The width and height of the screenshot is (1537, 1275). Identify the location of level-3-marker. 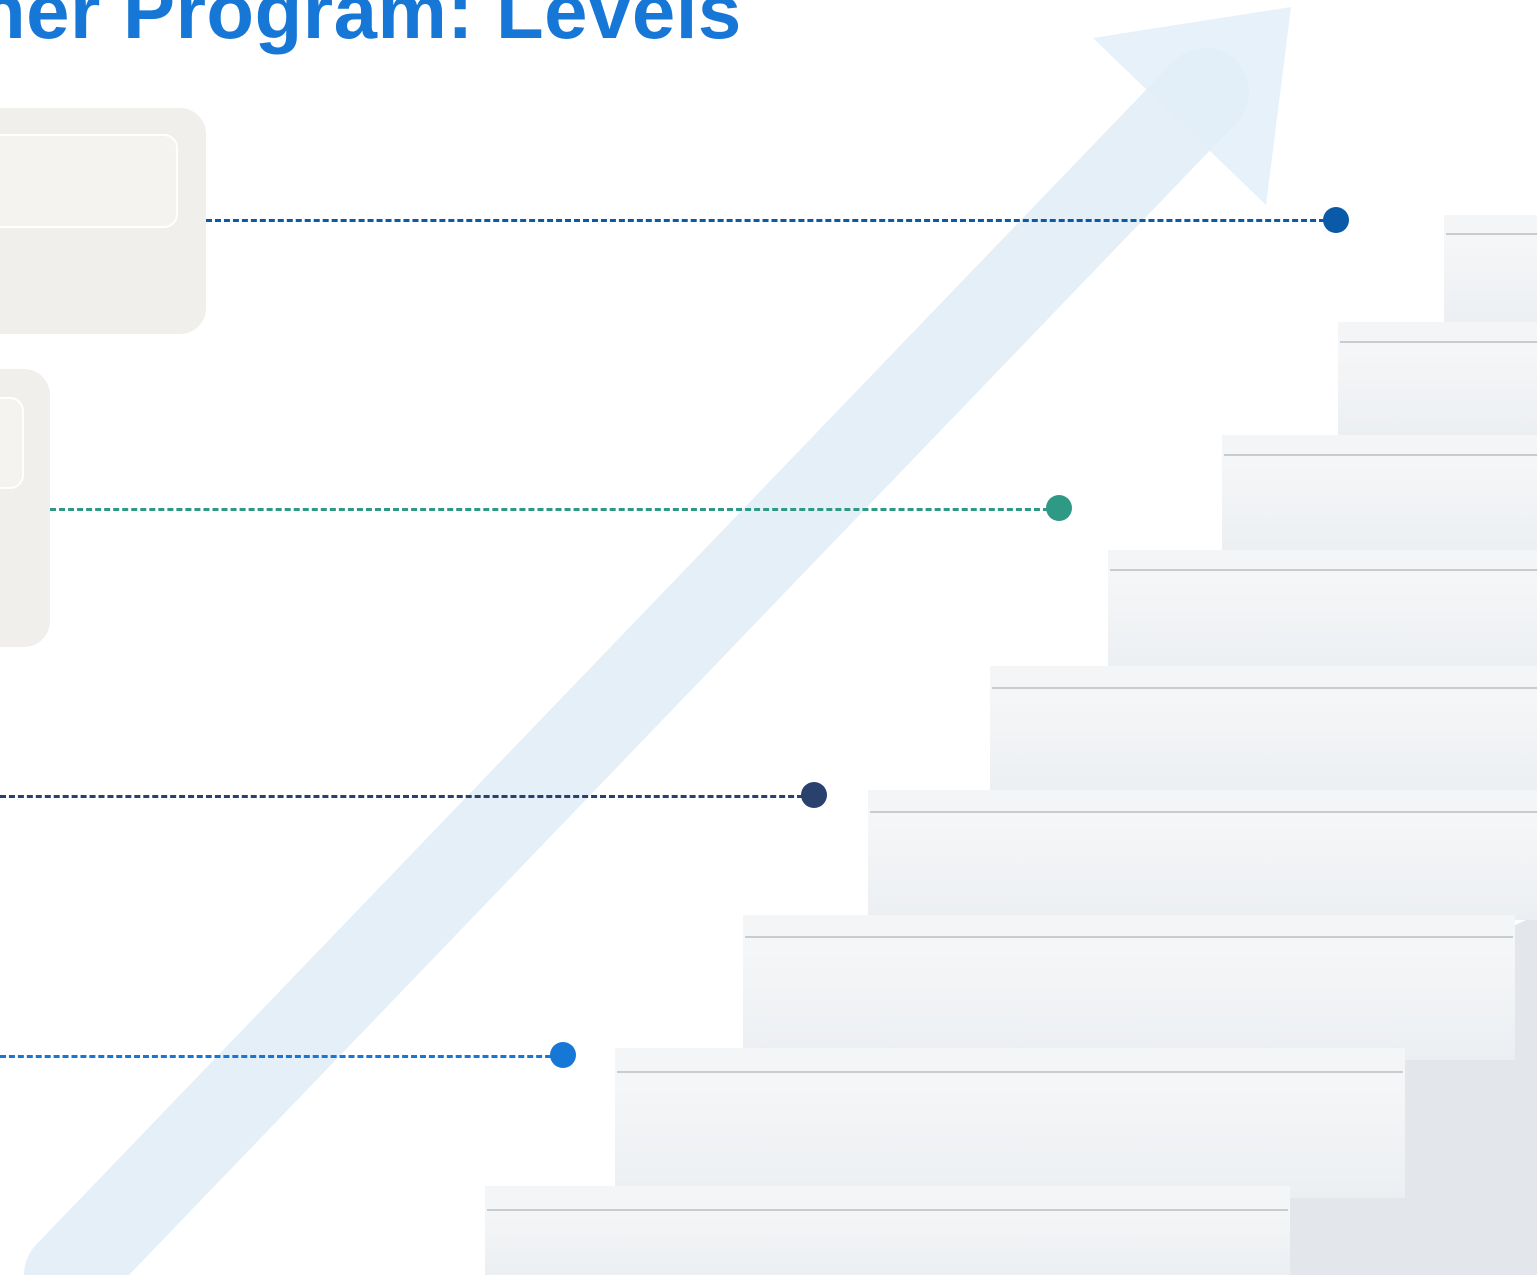
(814, 795).